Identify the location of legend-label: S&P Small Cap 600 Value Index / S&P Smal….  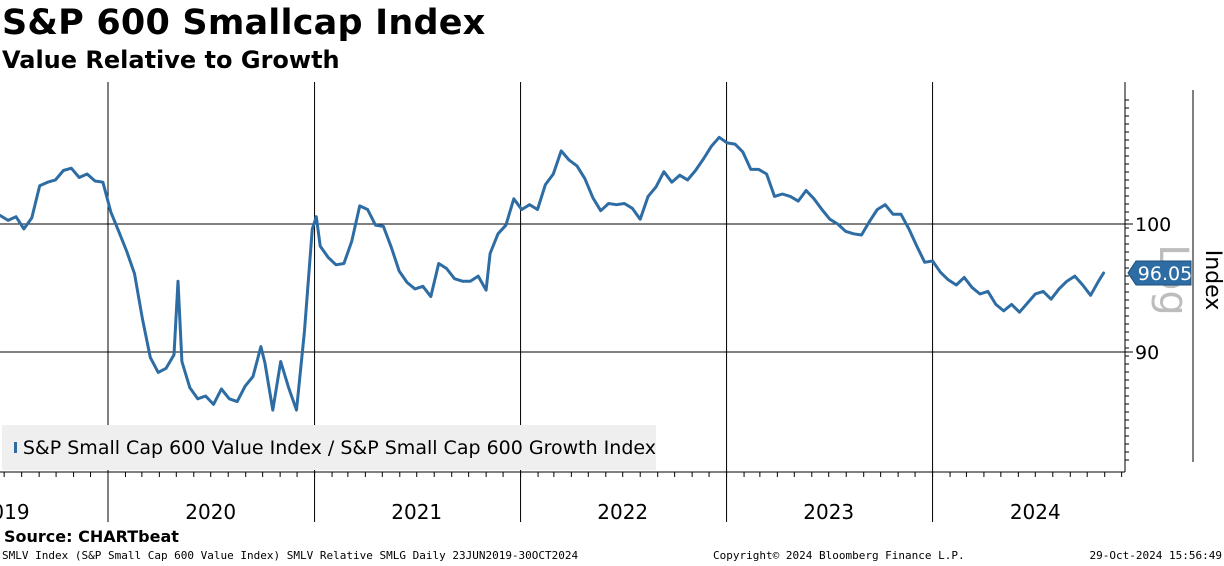
(339, 447).